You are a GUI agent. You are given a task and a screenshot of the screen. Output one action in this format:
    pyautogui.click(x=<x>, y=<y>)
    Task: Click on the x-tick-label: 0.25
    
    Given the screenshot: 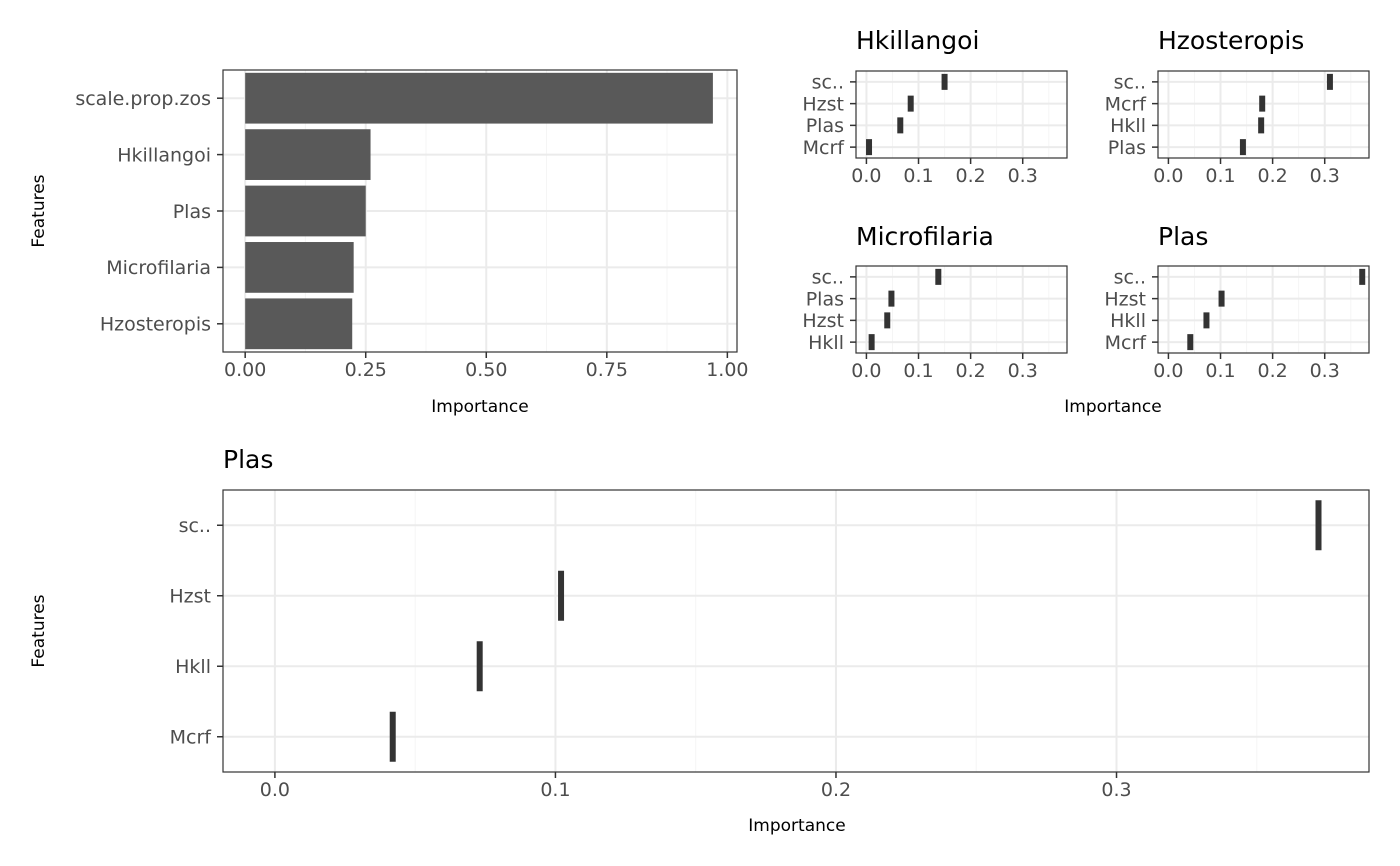 What is the action you would take?
    pyautogui.click(x=366, y=370)
    